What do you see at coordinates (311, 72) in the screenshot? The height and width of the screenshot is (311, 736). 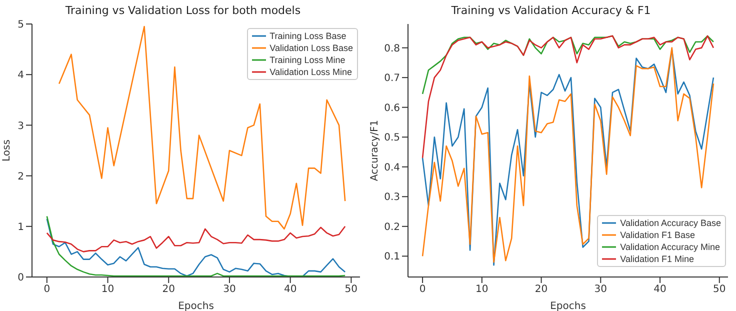 I see `legend-label: Validation Loss Mine` at bounding box center [311, 72].